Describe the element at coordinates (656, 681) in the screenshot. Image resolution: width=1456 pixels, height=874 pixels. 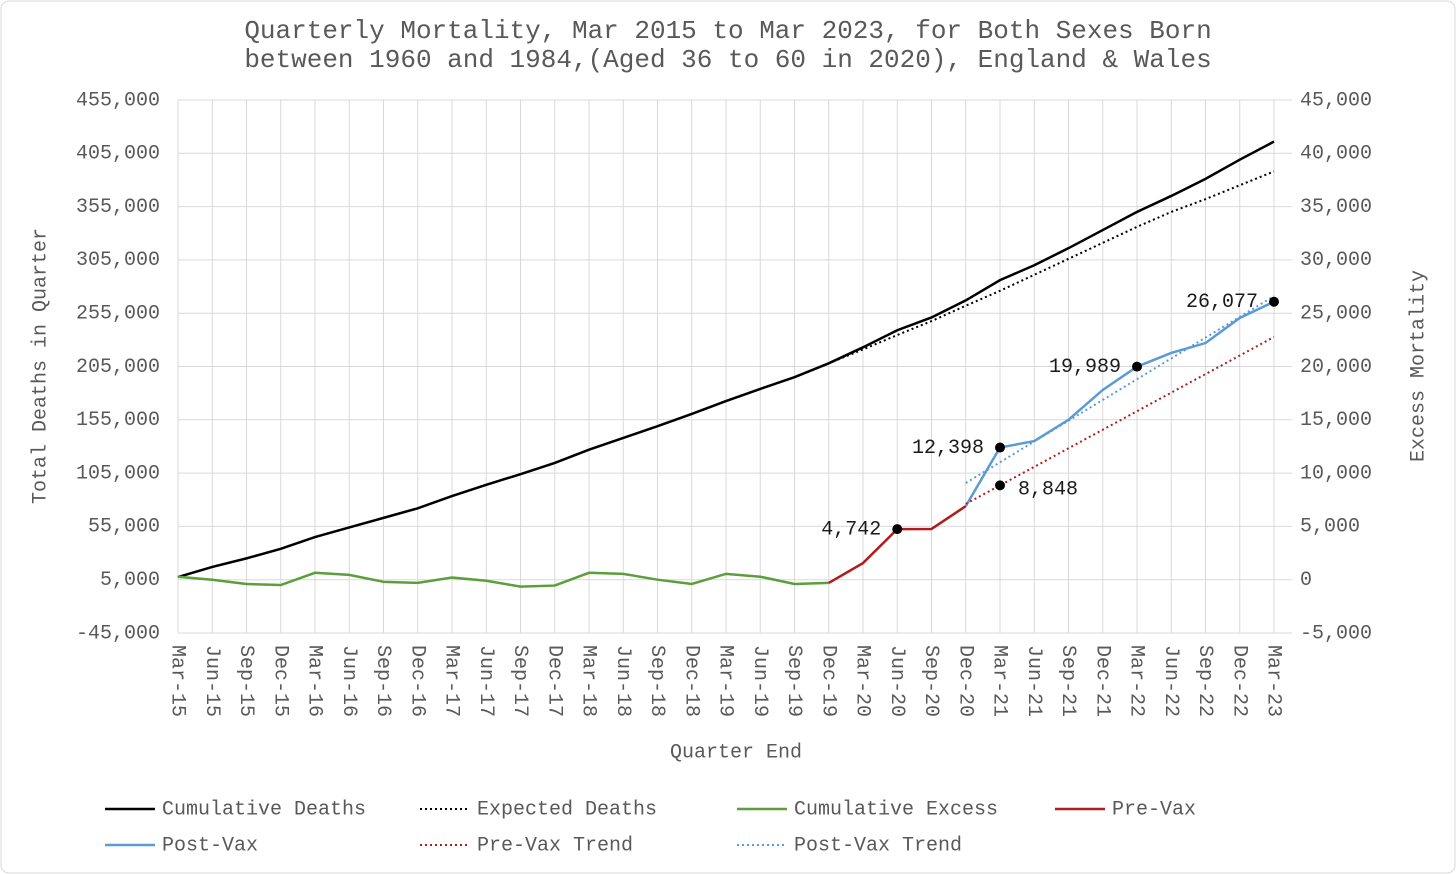
I see `x-tick-label: Sep-18` at that location.